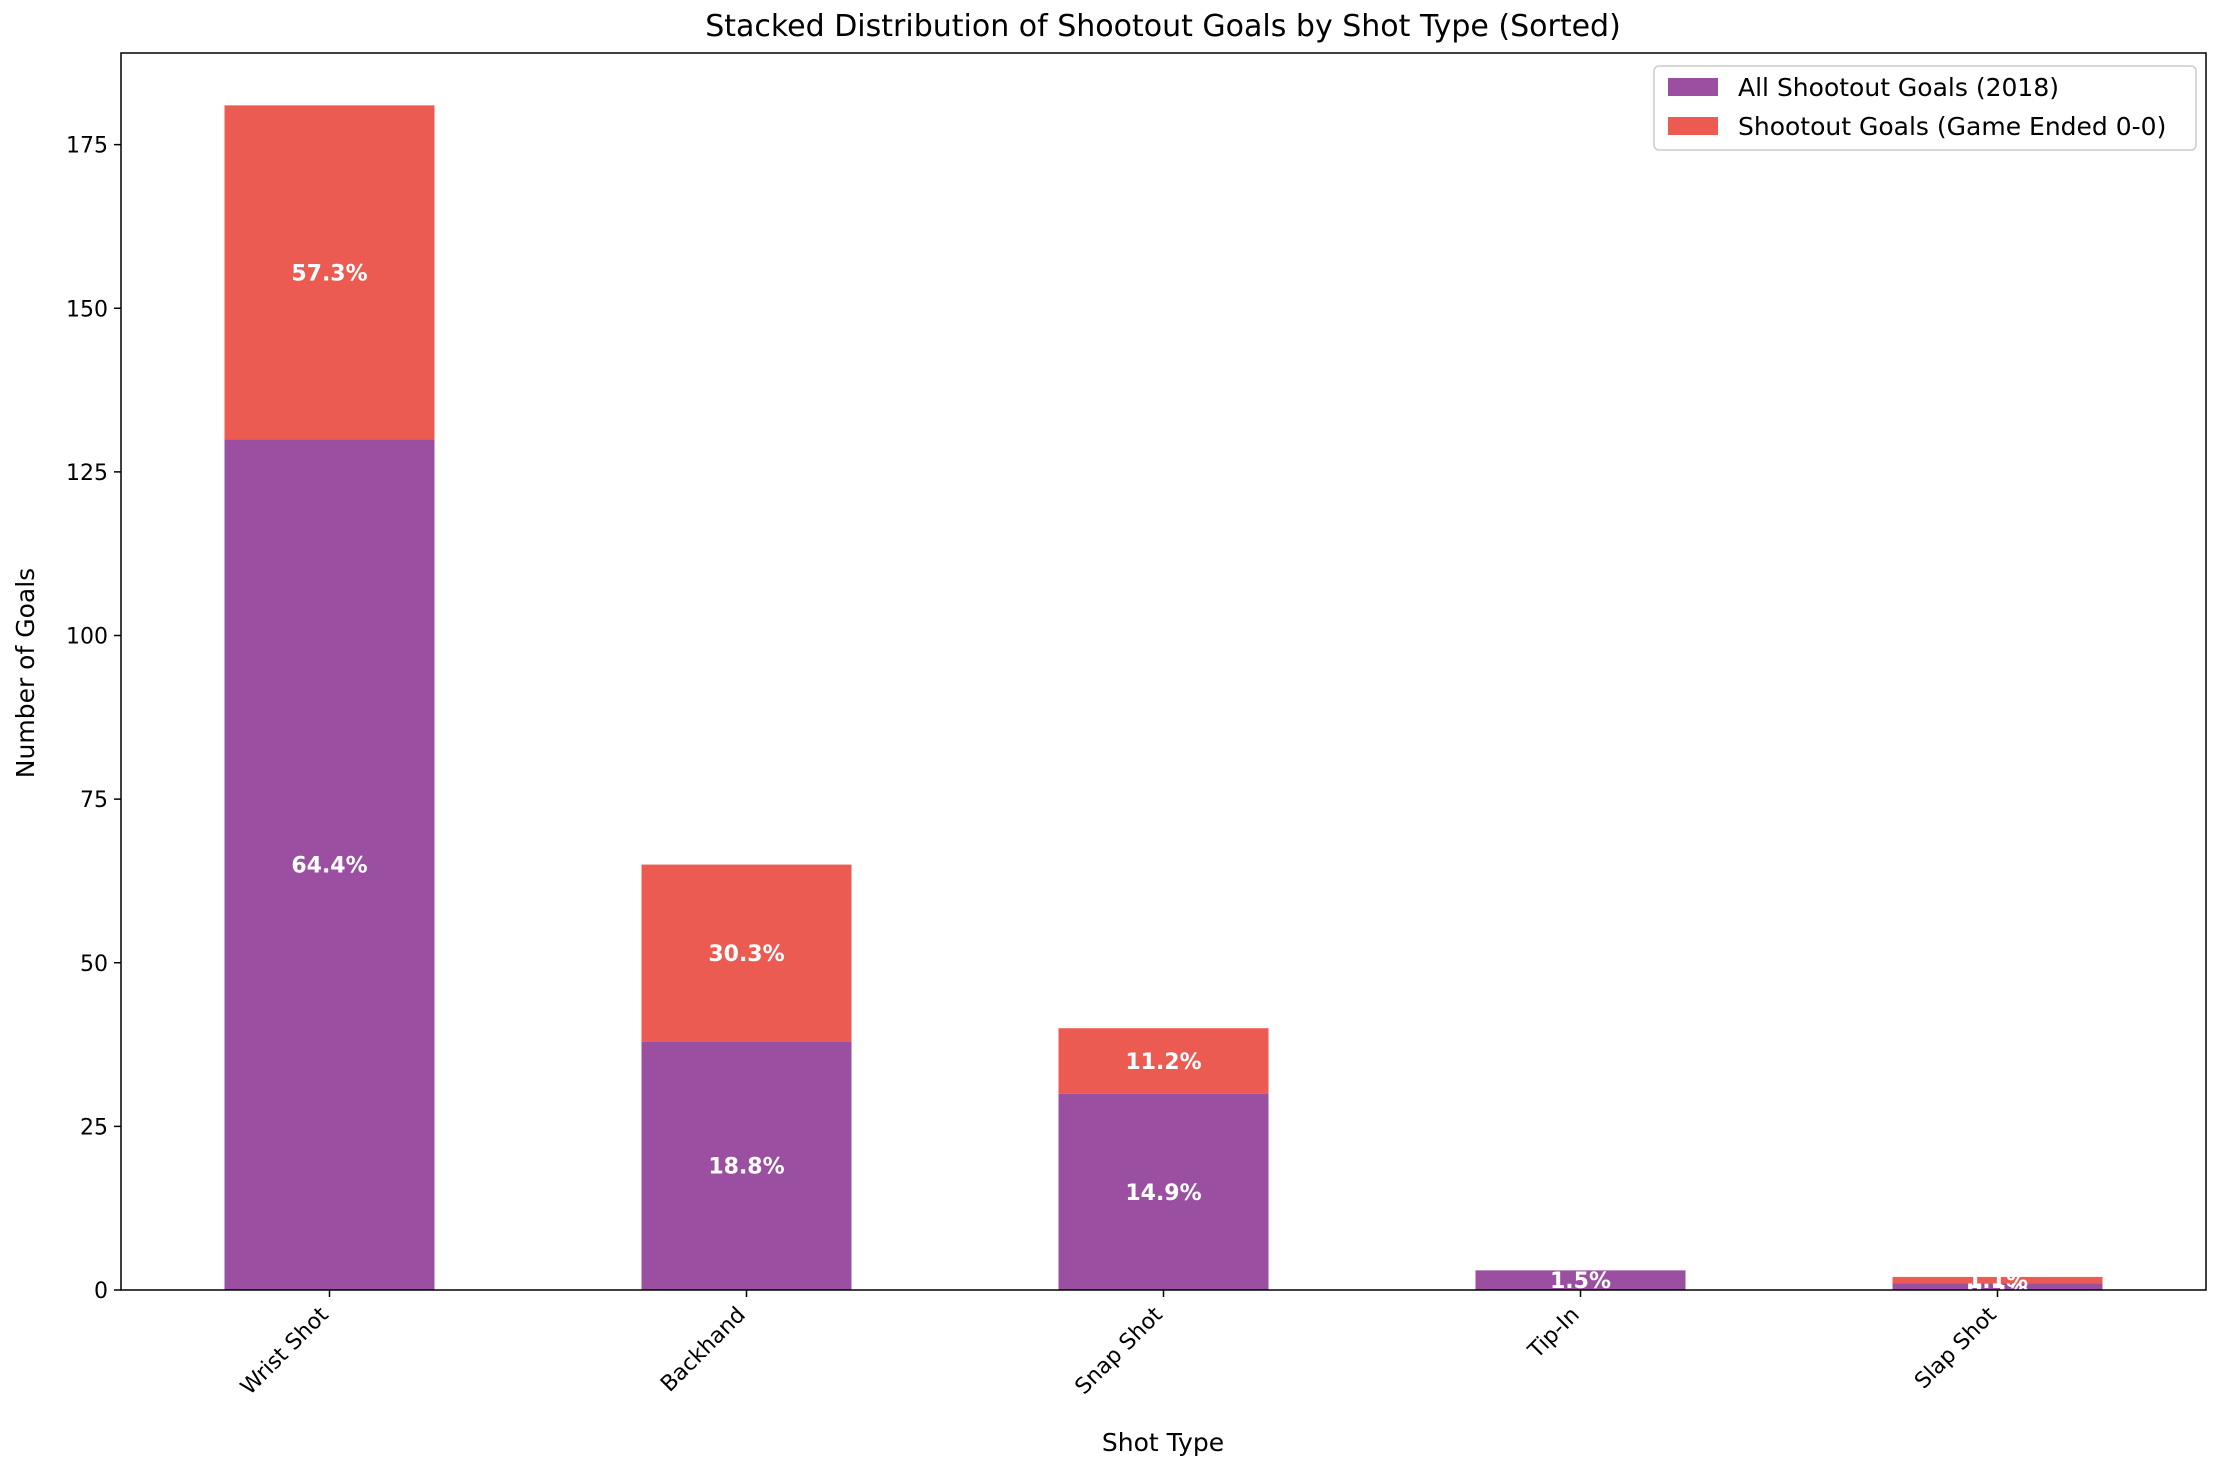  What do you see at coordinates (1952, 126) in the screenshot?
I see `legend-label: Shootout Goals (Game Ended 0-0)` at bounding box center [1952, 126].